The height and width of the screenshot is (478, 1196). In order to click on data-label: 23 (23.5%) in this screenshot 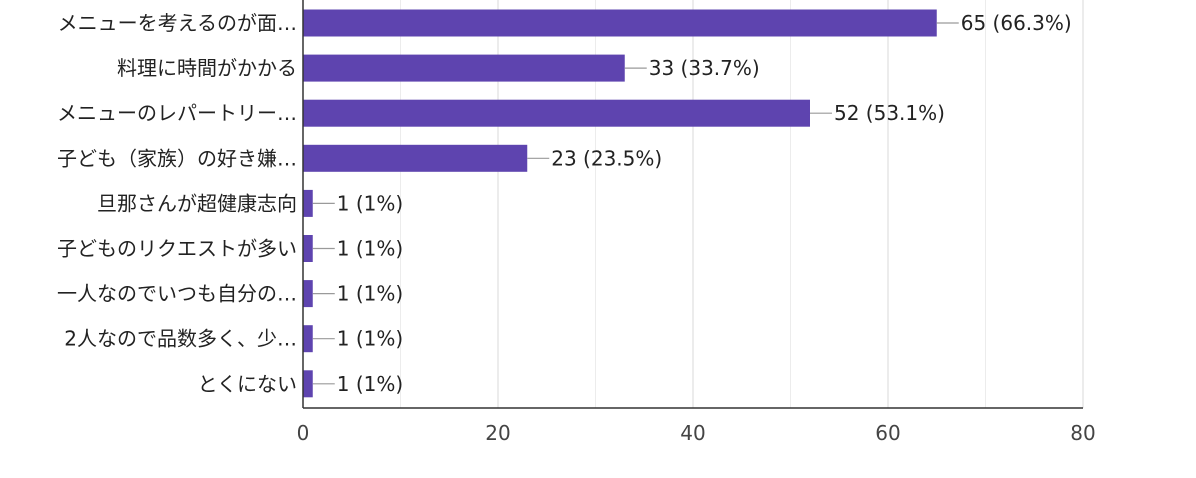, I will do `click(606, 158)`.